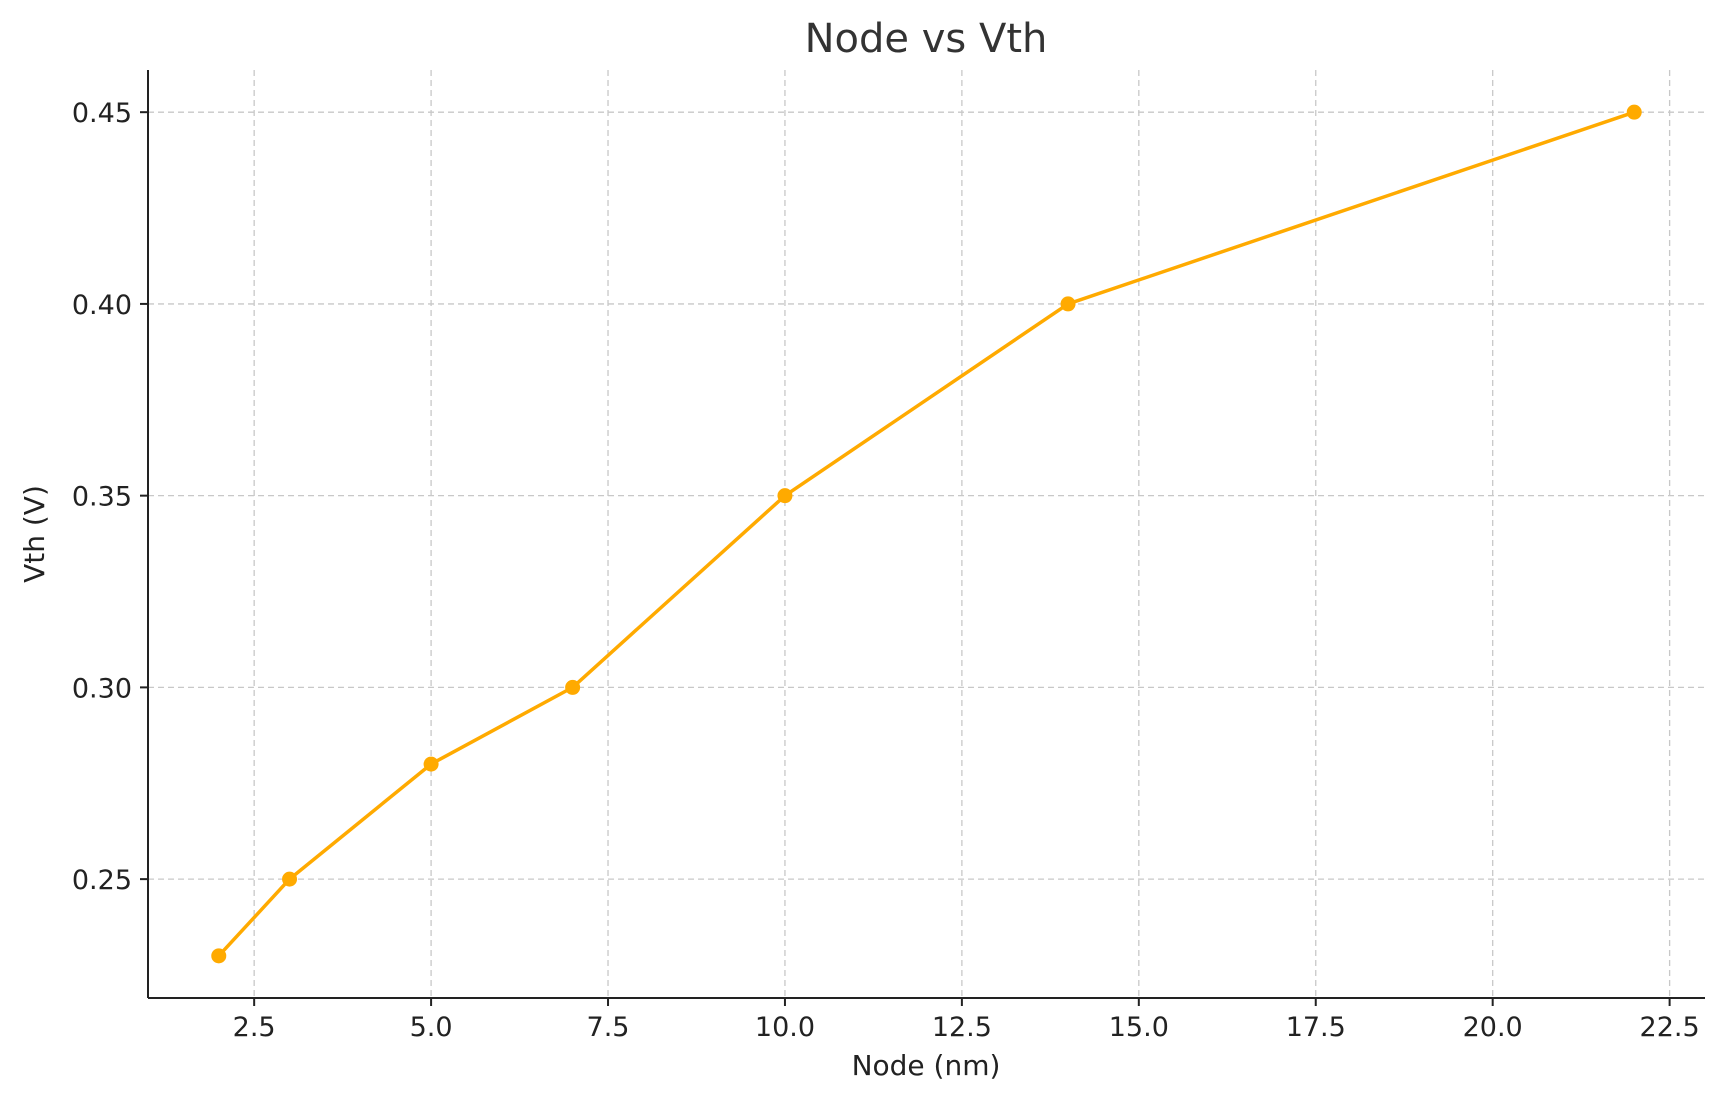  What do you see at coordinates (785, 1027) in the screenshot?
I see `x-tick-label: 10.0` at bounding box center [785, 1027].